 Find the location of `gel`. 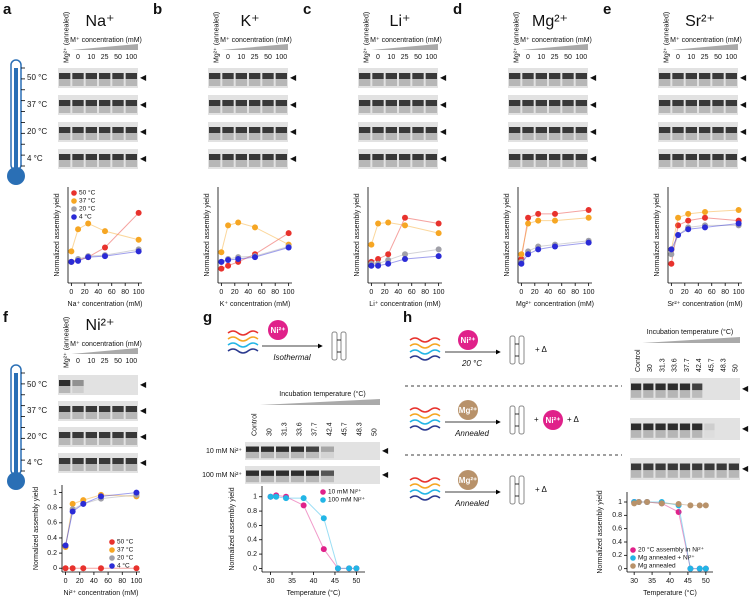

gel is located at coordinates (98, 385).